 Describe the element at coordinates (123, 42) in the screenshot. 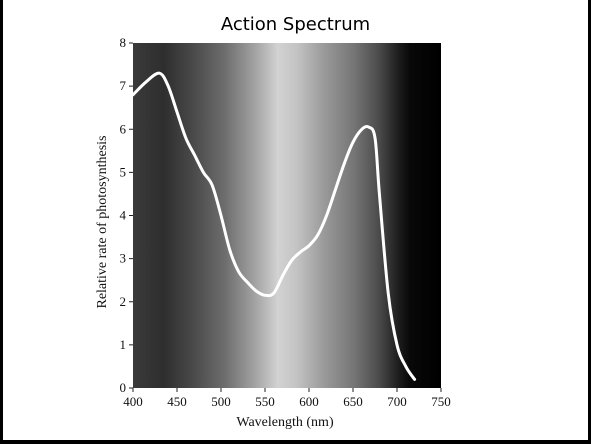

I see `y-tick-label: 8` at that location.